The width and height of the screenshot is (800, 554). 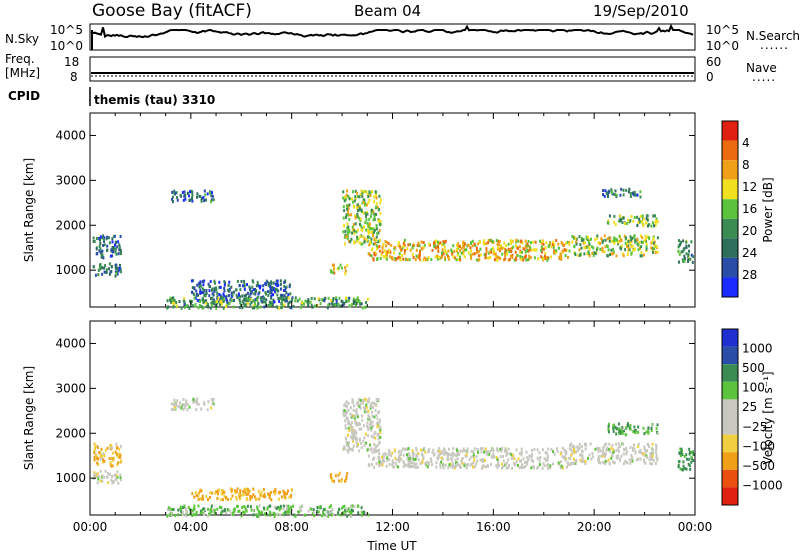 What do you see at coordinates (29, 418) in the screenshot?
I see `velocity-ylabel: Slant Range [km]` at bounding box center [29, 418].